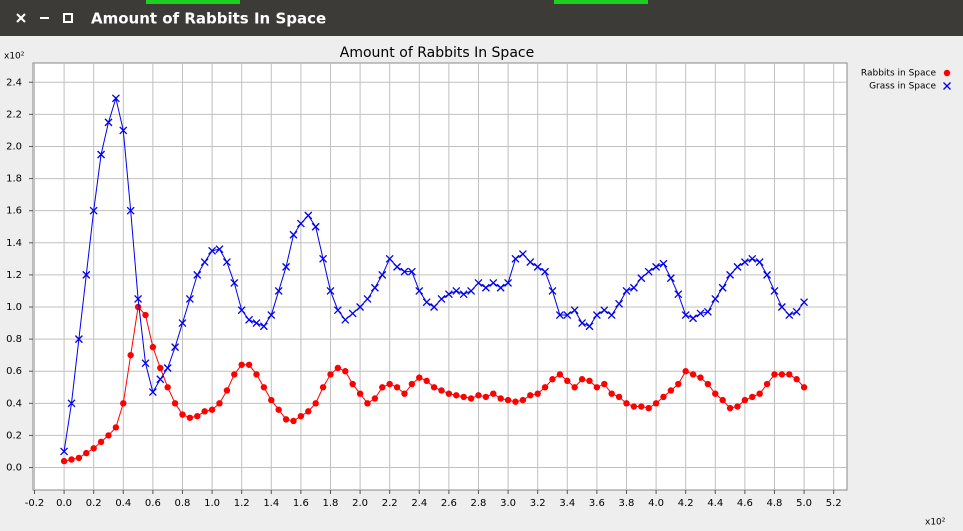  What do you see at coordinates (899, 74) in the screenshot?
I see `legend-label: Rabbits in Space` at bounding box center [899, 74].